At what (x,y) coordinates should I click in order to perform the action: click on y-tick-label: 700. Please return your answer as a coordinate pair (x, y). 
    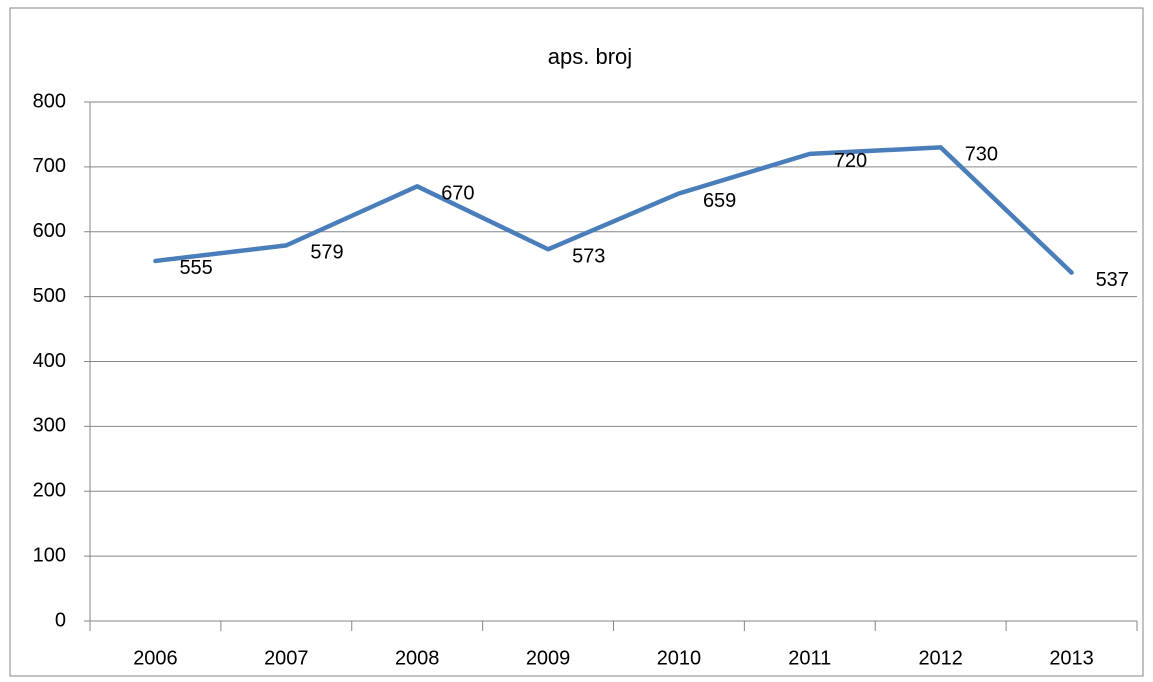
    Looking at the image, I should click on (49, 166).